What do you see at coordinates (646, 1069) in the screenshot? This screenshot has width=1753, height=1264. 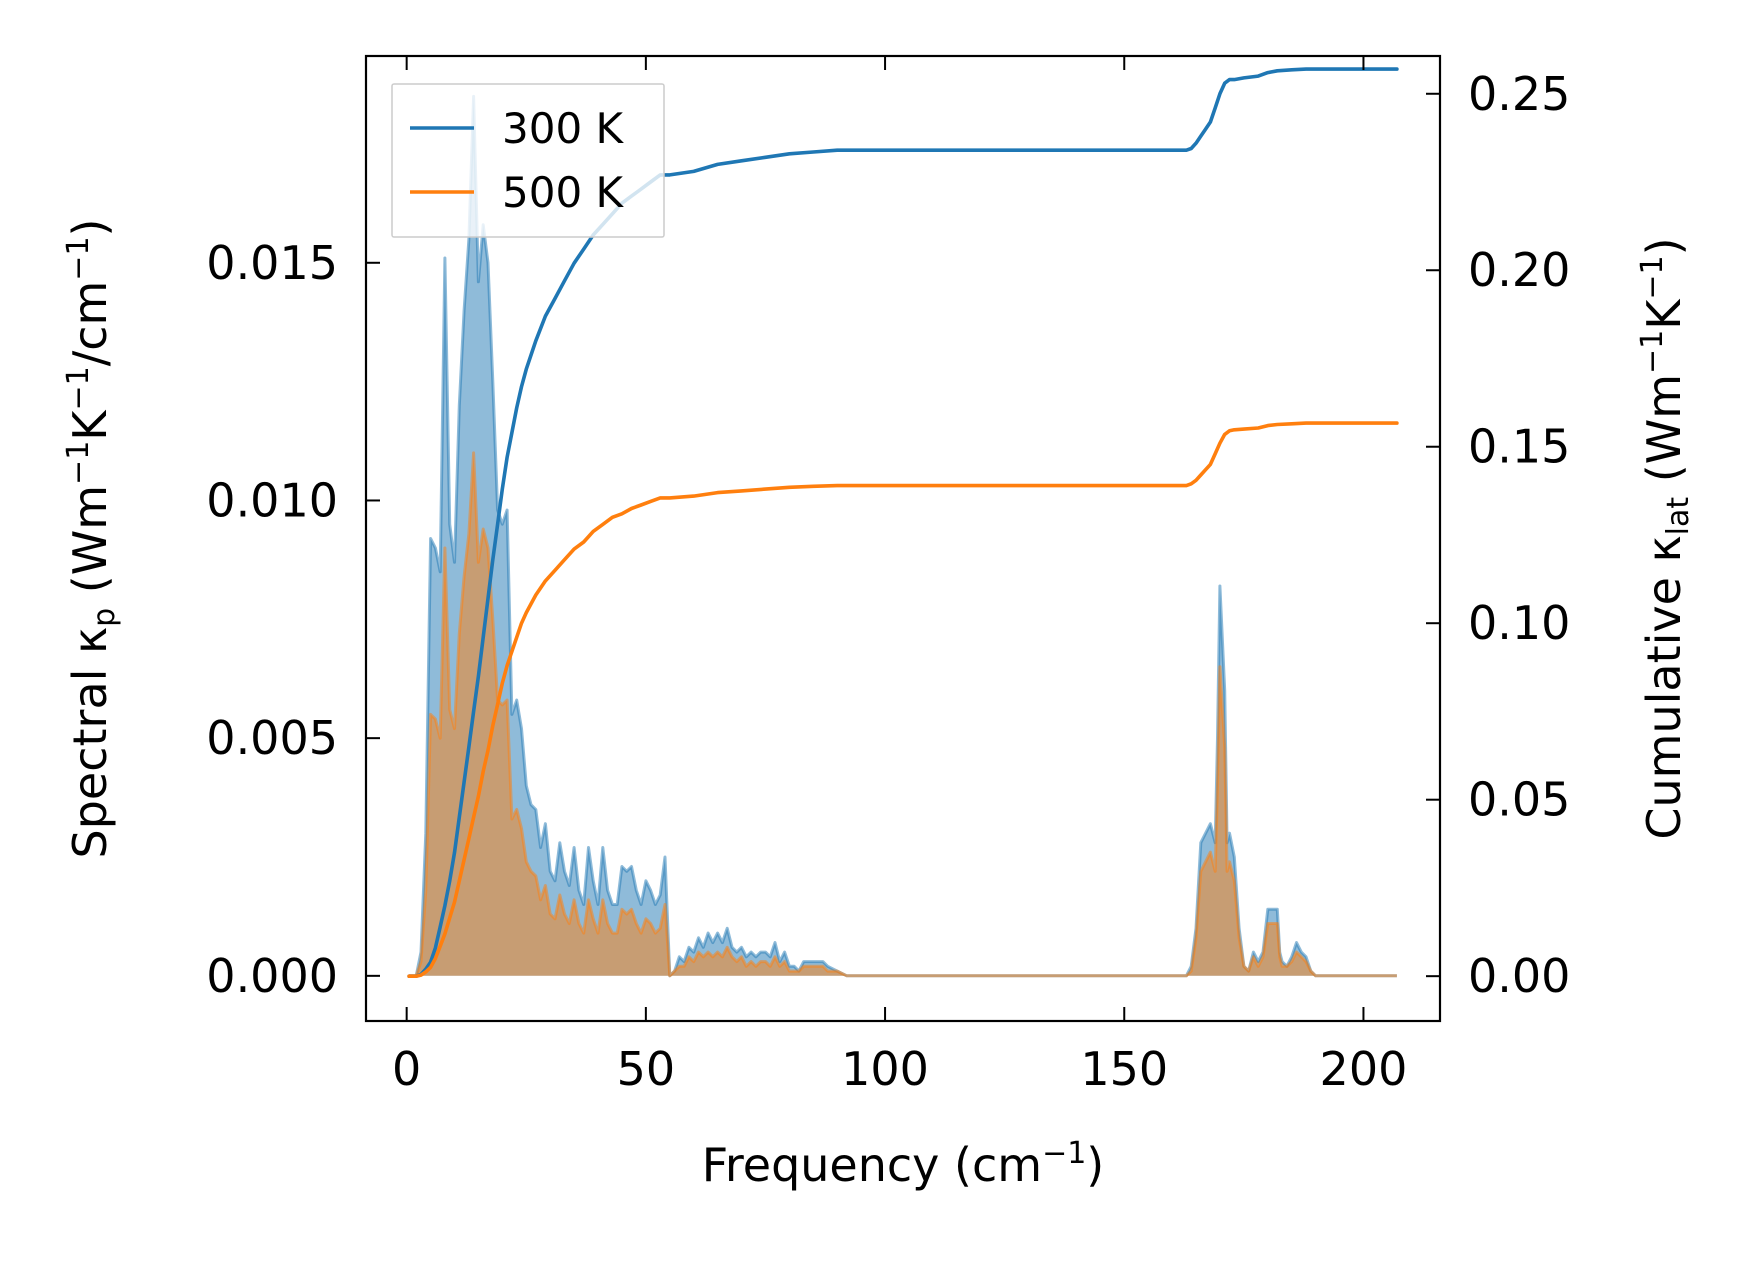 I see `x-tick-label: 50` at bounding box center [646, 1069].